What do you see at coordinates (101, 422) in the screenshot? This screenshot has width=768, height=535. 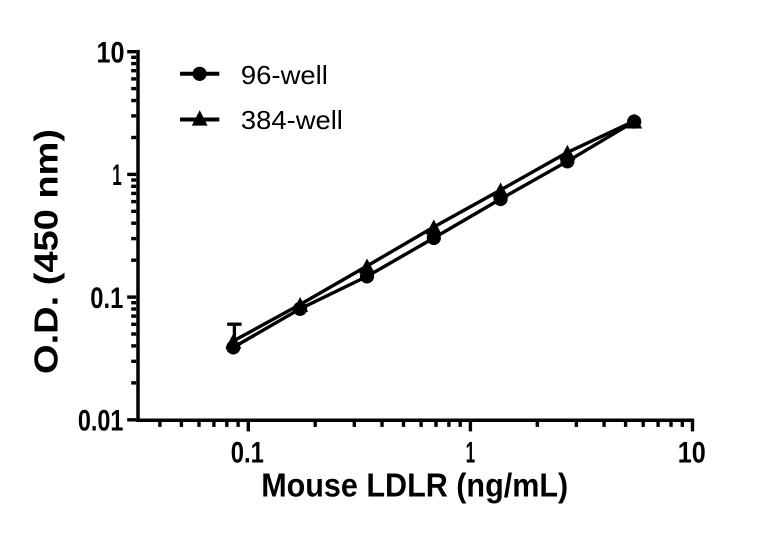 I see `svg-text: 0.01` at bounding box center [101, 422].